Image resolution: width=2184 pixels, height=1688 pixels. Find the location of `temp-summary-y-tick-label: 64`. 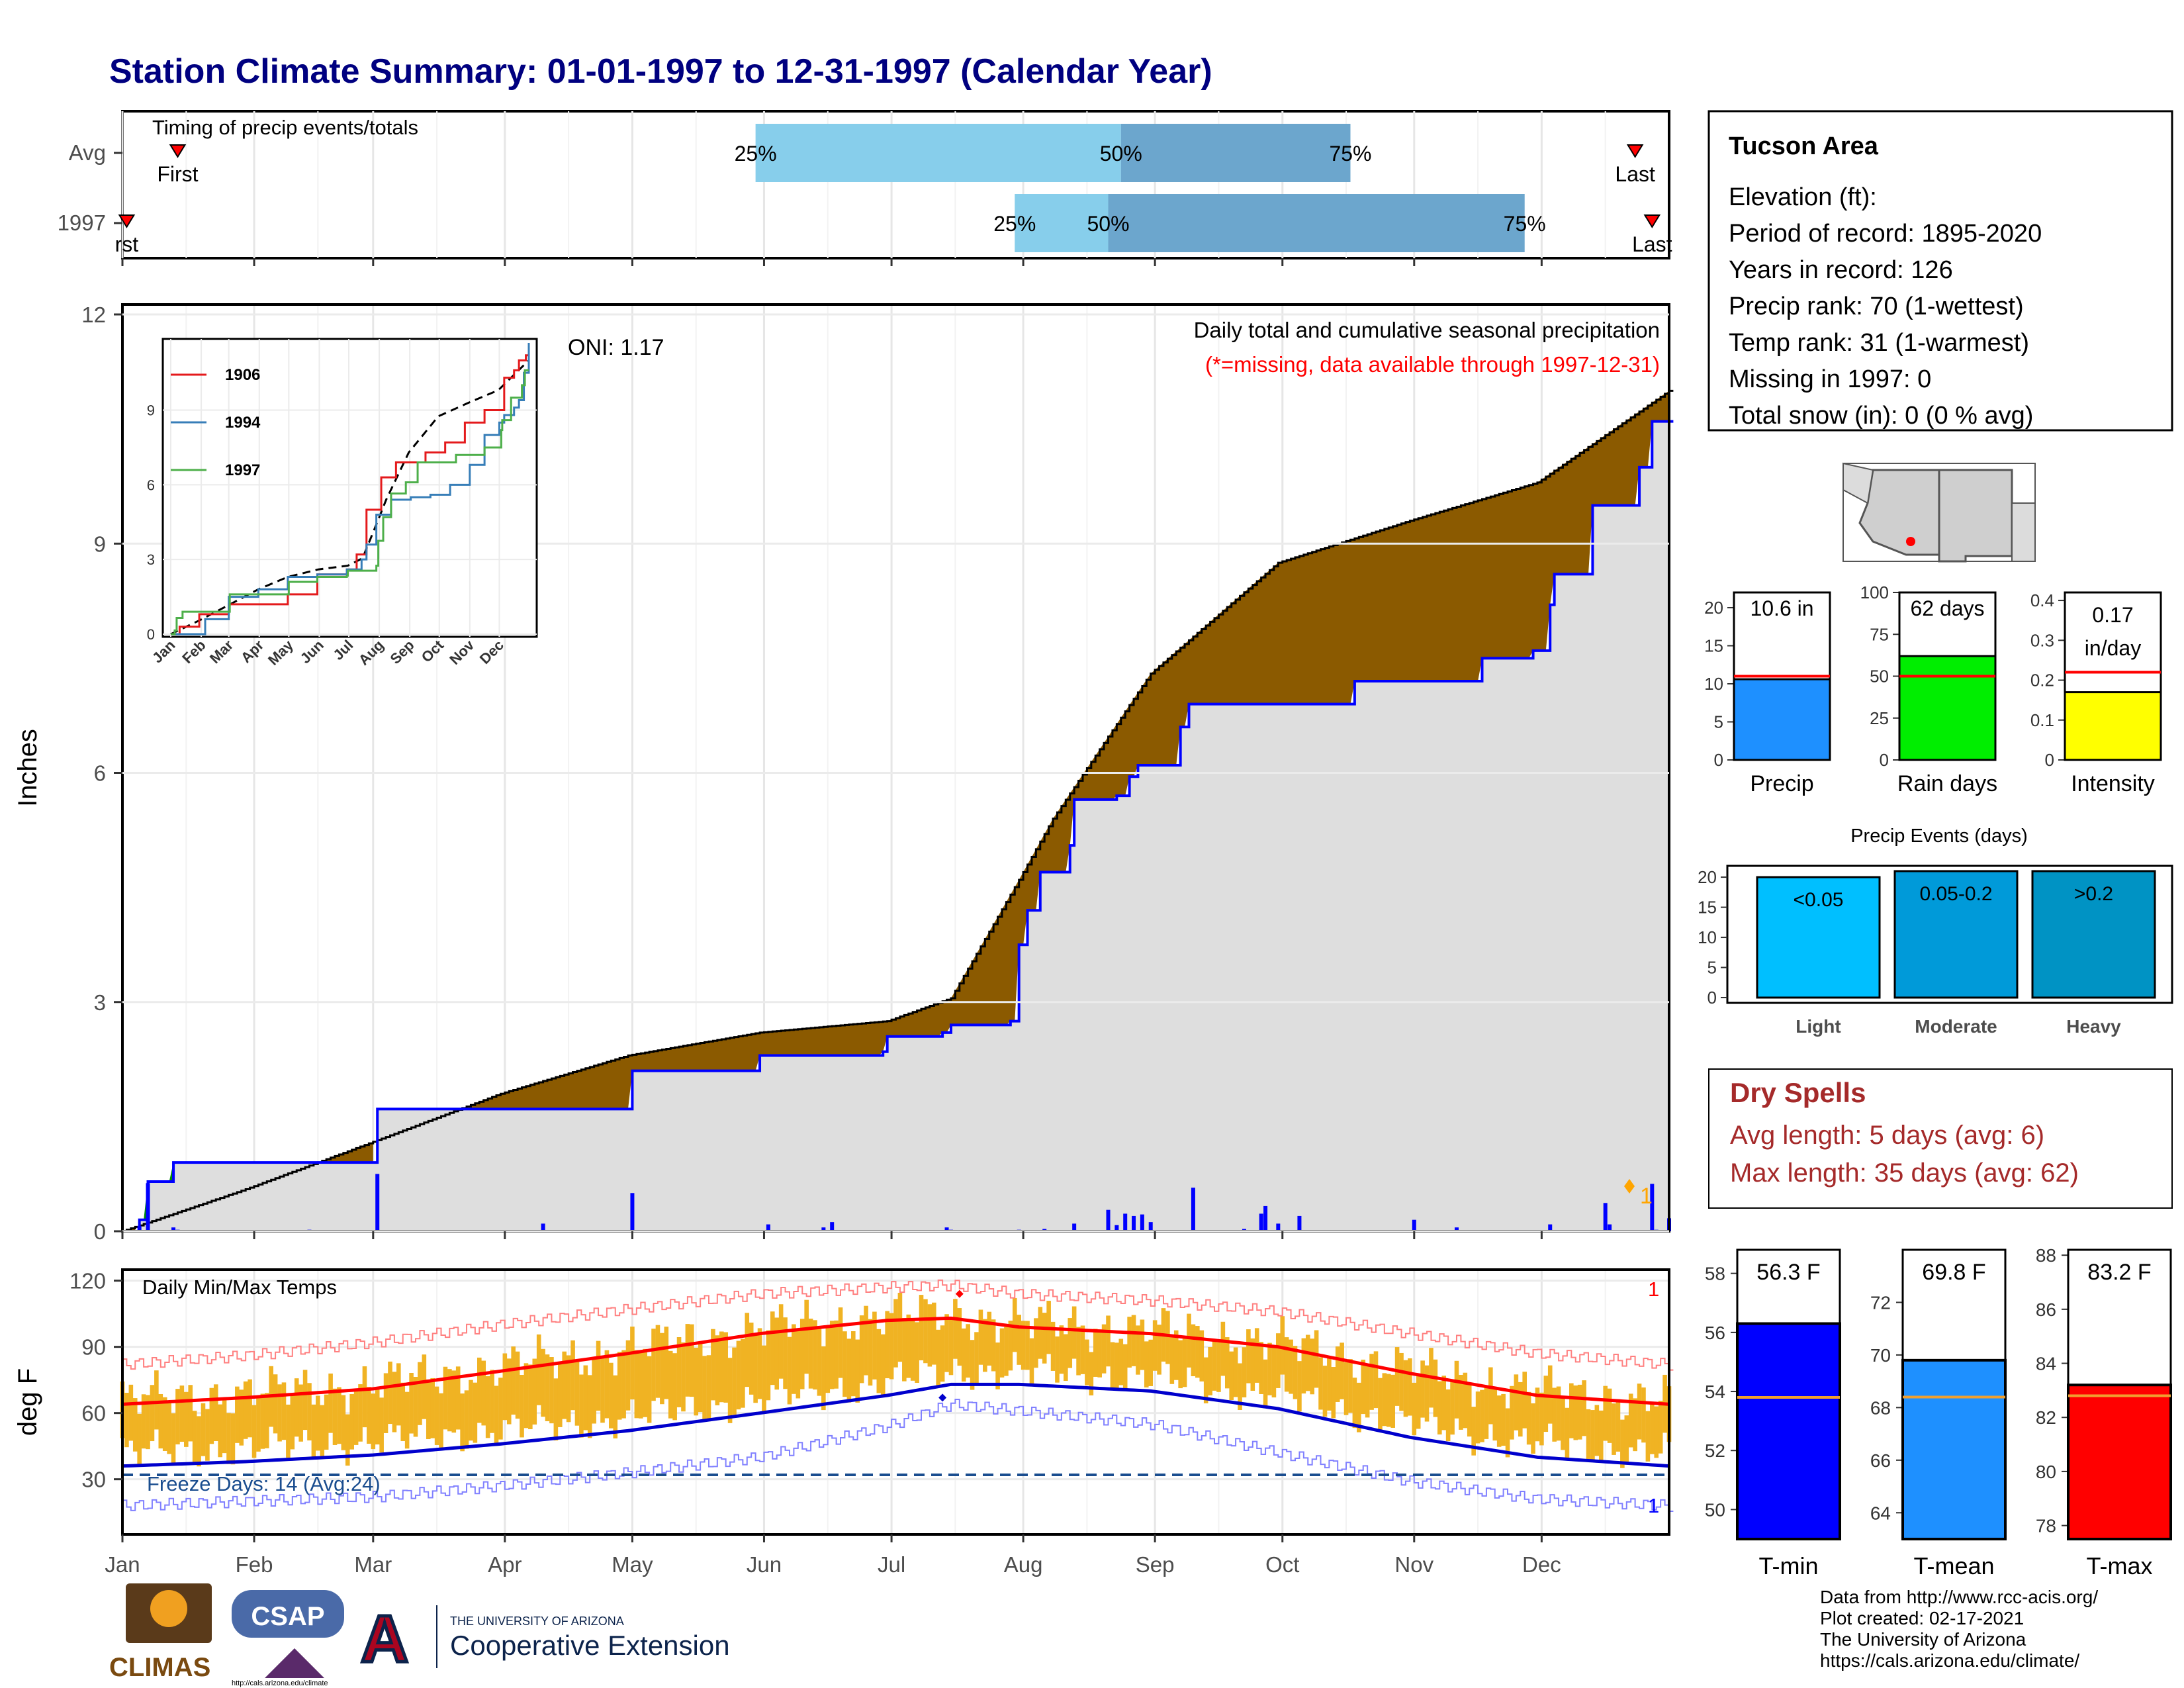

temp-summary-y-tick-label: 64 is located at coordinates (1880, 1513).